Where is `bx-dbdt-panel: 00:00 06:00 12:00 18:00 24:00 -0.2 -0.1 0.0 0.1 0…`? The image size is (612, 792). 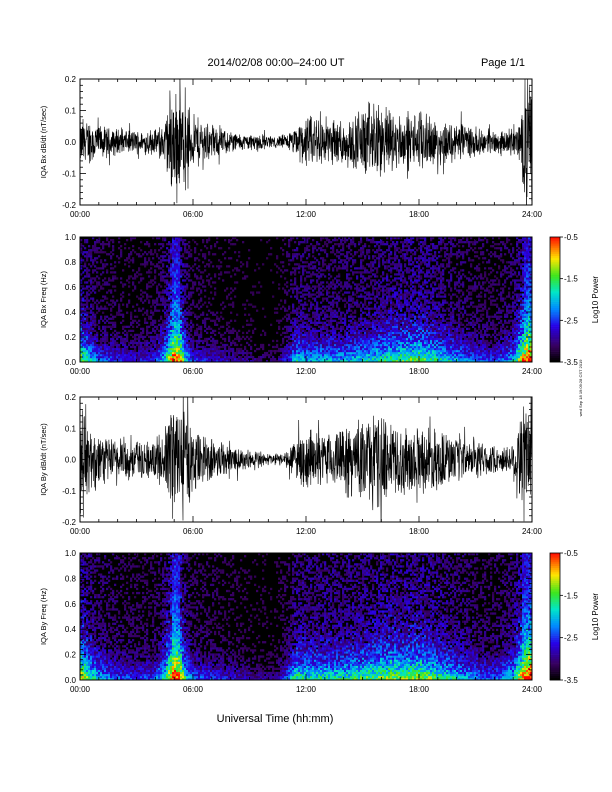 bx-dbdt-panel: 00:00 06:00 12:00 18:00 24:00 -0.2 -0.1 0.0 0.1 0… is located at coordinates (291, 147).